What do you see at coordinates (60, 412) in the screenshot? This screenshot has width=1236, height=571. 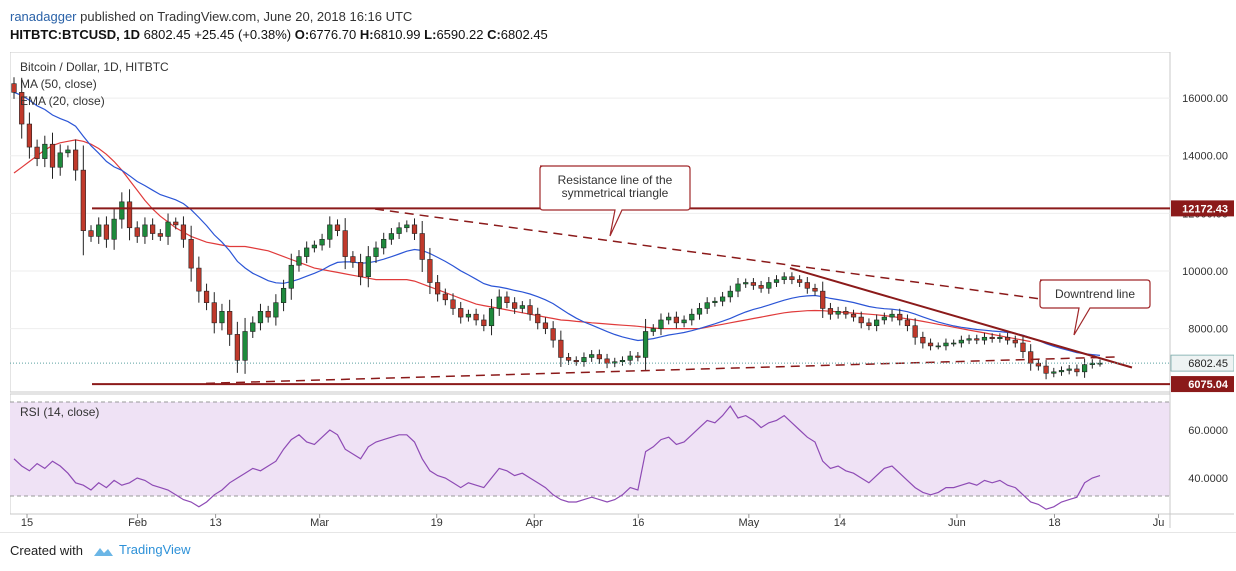 I see `rsi-legend: RSI (14, close)` at bounding box center [60, 412].